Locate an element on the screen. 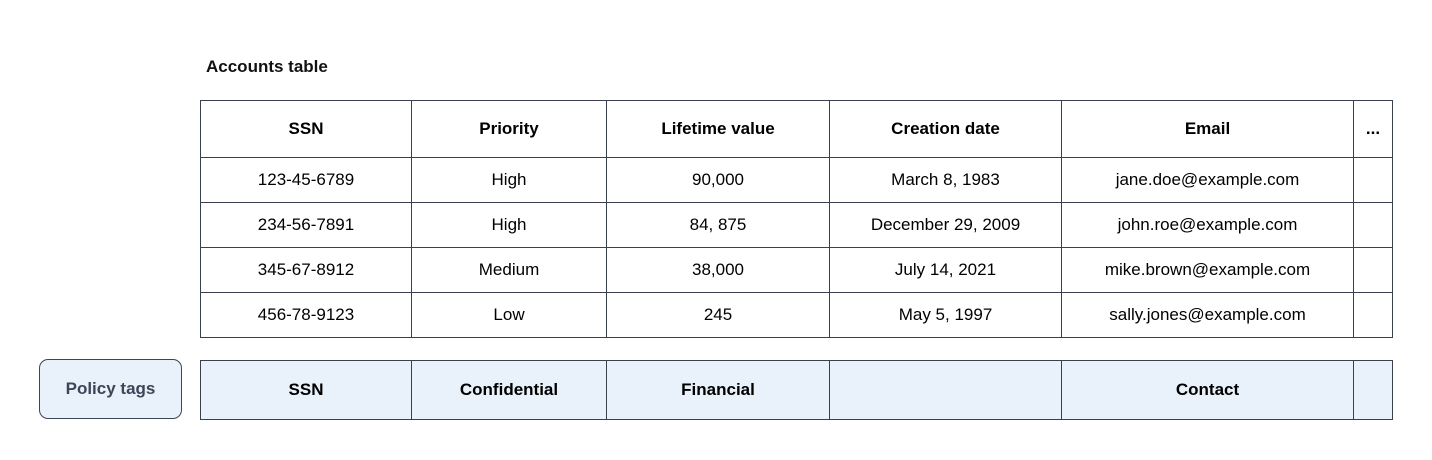 This screenshot has width=1432, height=460. cell-email: mike.brown@example.com is located at coordinates (1207, 270).